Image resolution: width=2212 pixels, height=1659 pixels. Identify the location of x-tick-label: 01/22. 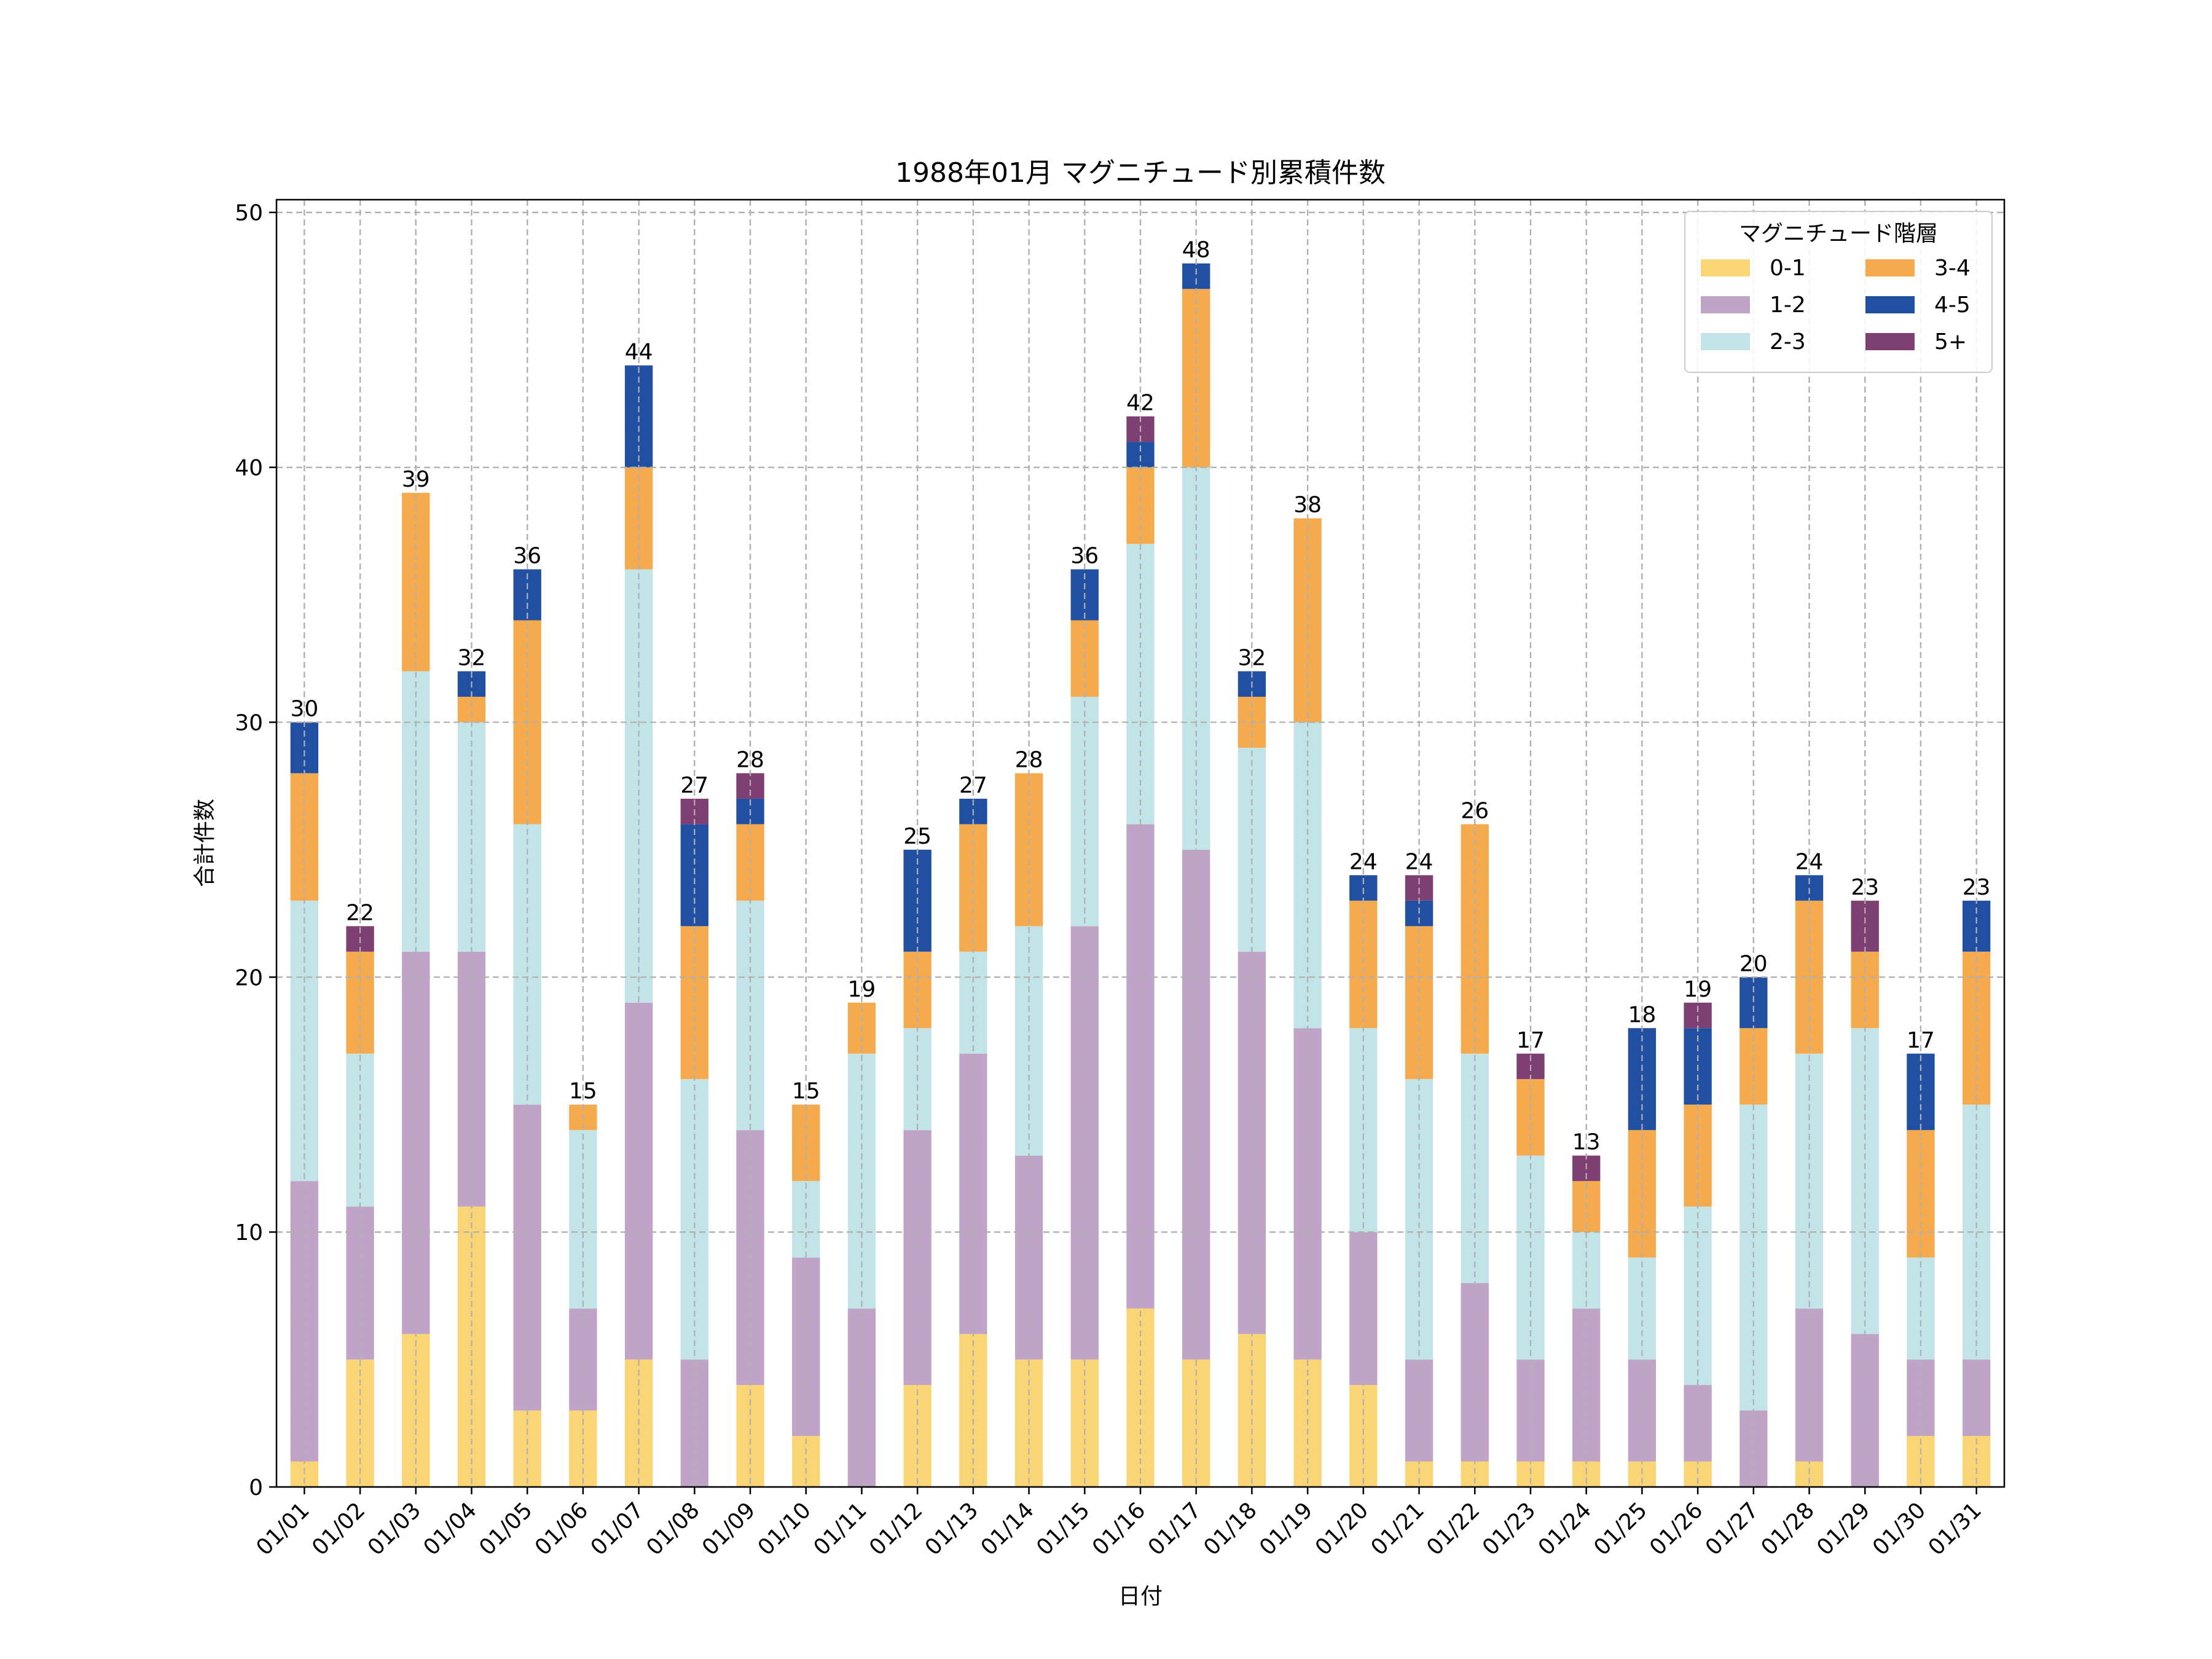
(1453, 1528).